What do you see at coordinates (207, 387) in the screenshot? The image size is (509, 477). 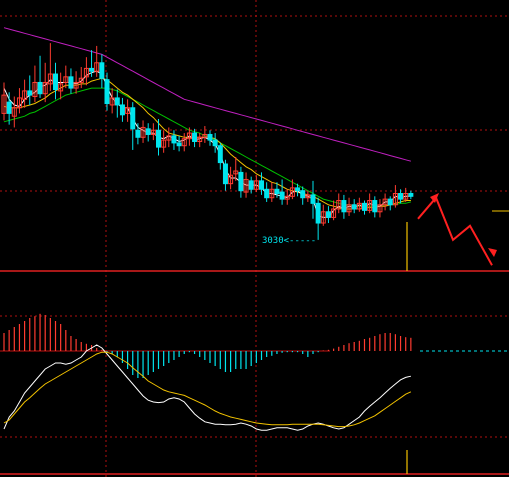 I see `macd-line-dif` at bounding box center [207, 387].